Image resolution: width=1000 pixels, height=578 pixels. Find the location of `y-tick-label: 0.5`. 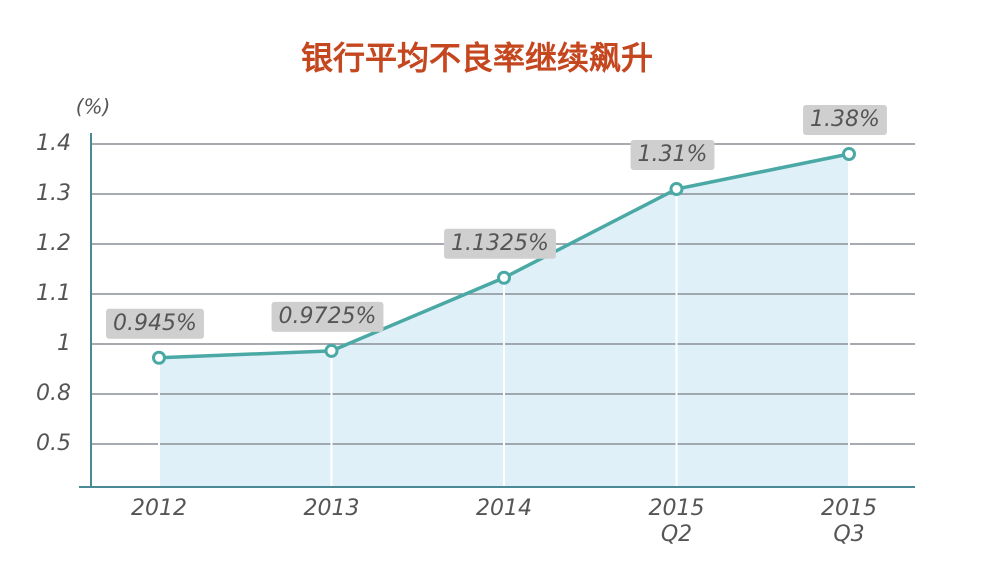

y-tick-label: 0.5 is located at coordinates (53, 443).